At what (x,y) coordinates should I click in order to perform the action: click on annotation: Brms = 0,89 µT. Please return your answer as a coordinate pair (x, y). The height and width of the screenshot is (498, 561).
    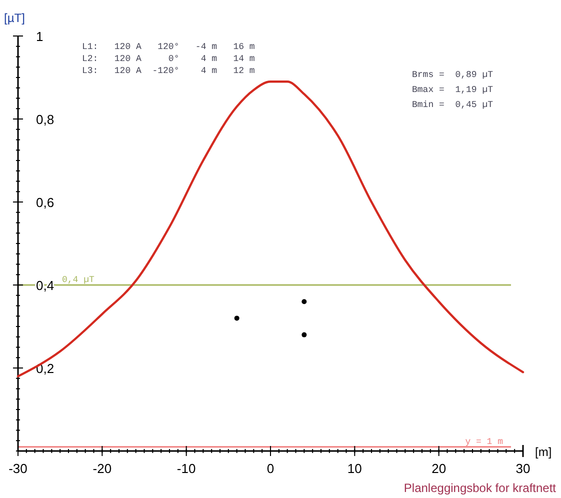
    Looking at the image, I should click on (453, 75).